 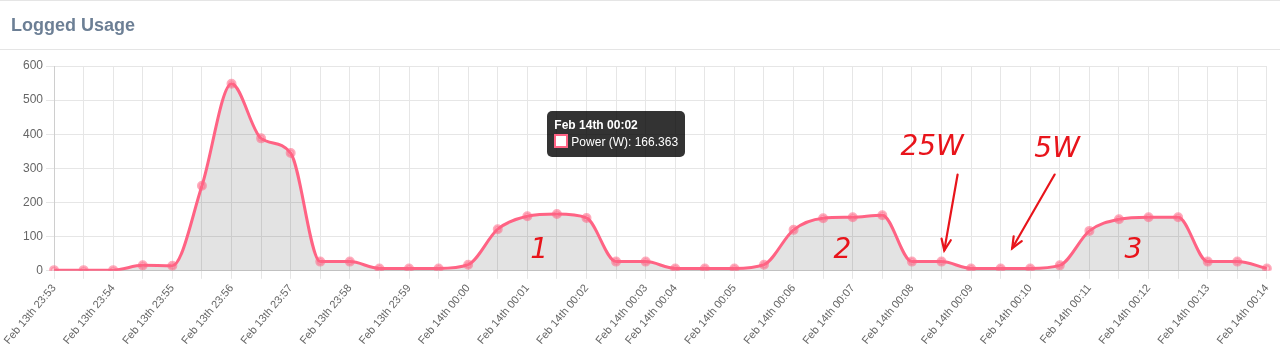 What do you see at coordinates (1058, 148) in the screenshot?
I see `annotation: 5W` at bounding box center [1058, 148].